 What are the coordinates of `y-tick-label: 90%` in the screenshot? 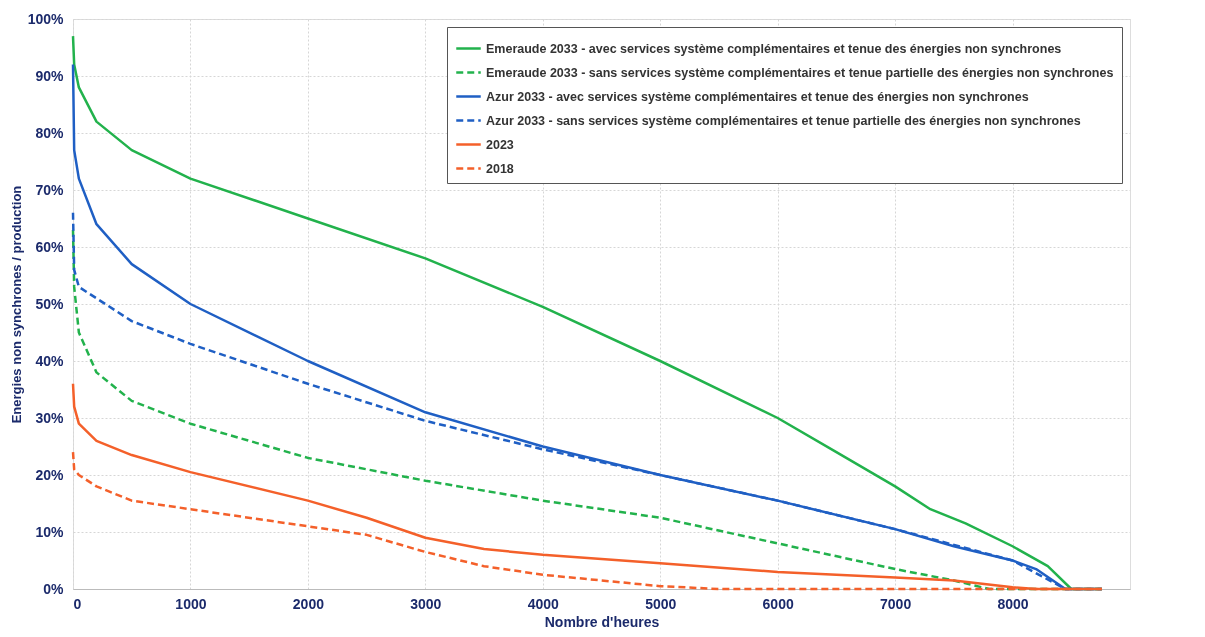 It's located at (50, 75).